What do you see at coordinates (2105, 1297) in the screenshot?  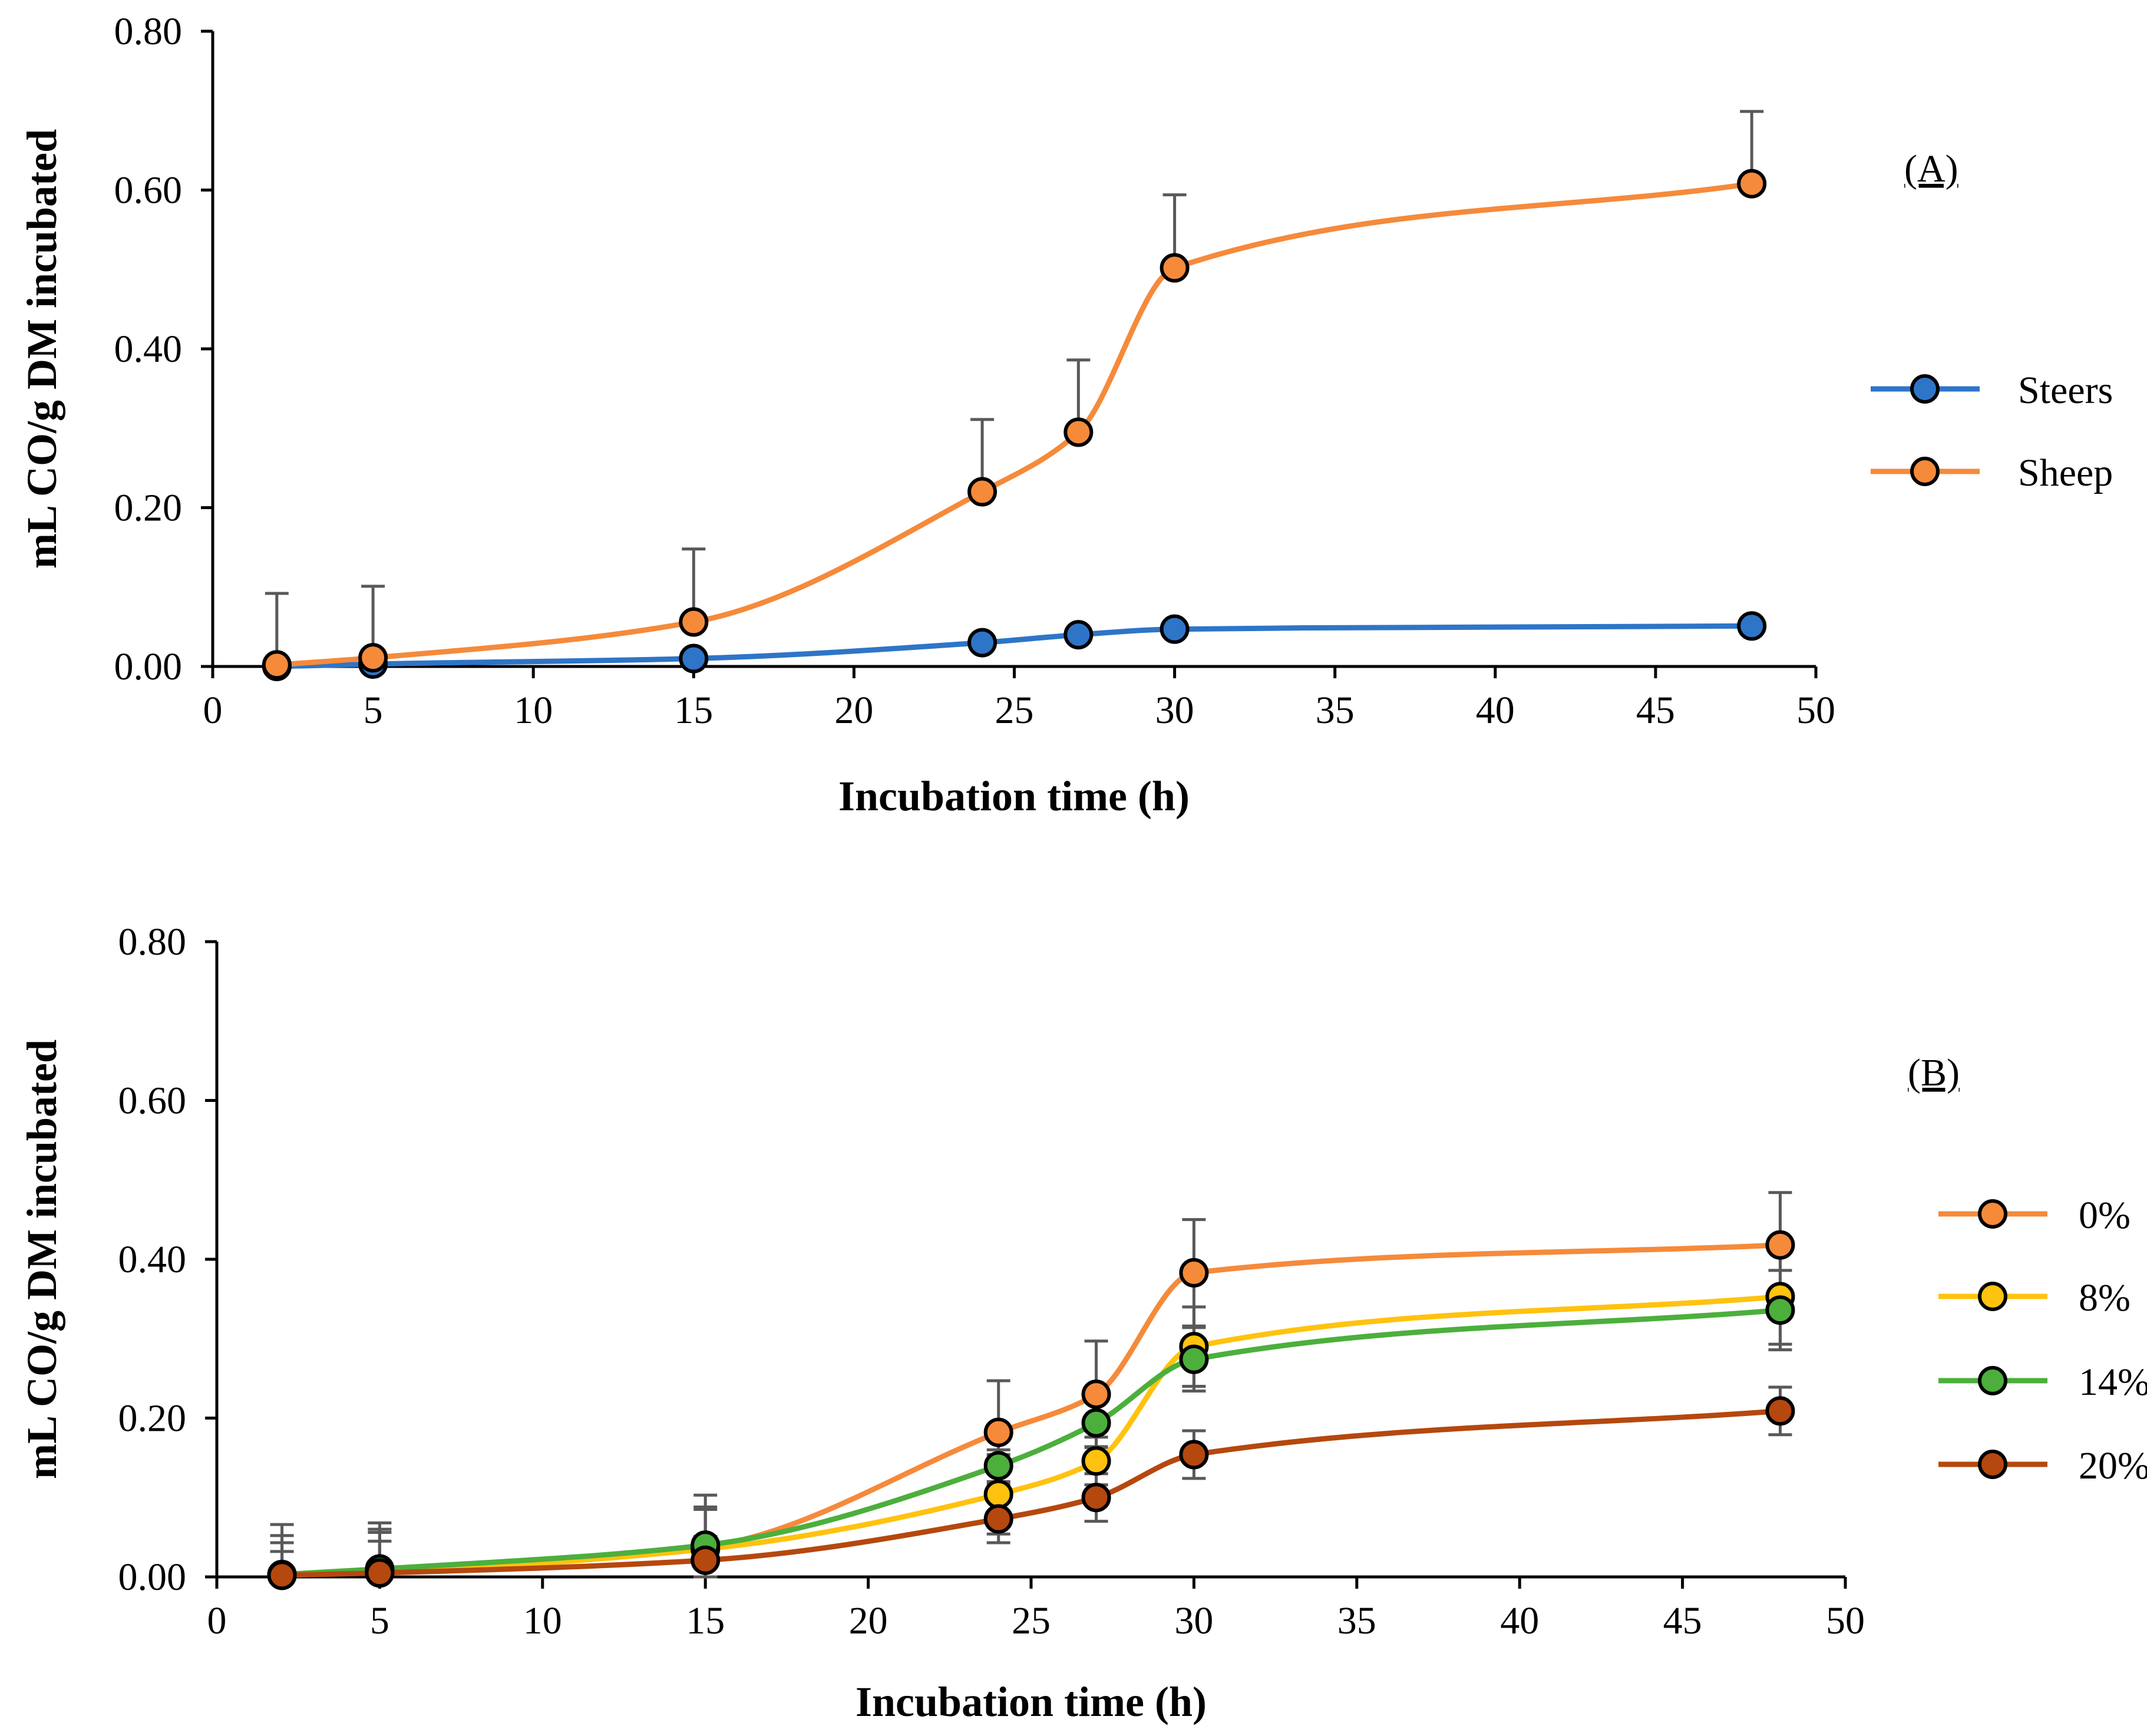 I see `legend-label-8pct: 8%` at bounding box center [2105, 1297].